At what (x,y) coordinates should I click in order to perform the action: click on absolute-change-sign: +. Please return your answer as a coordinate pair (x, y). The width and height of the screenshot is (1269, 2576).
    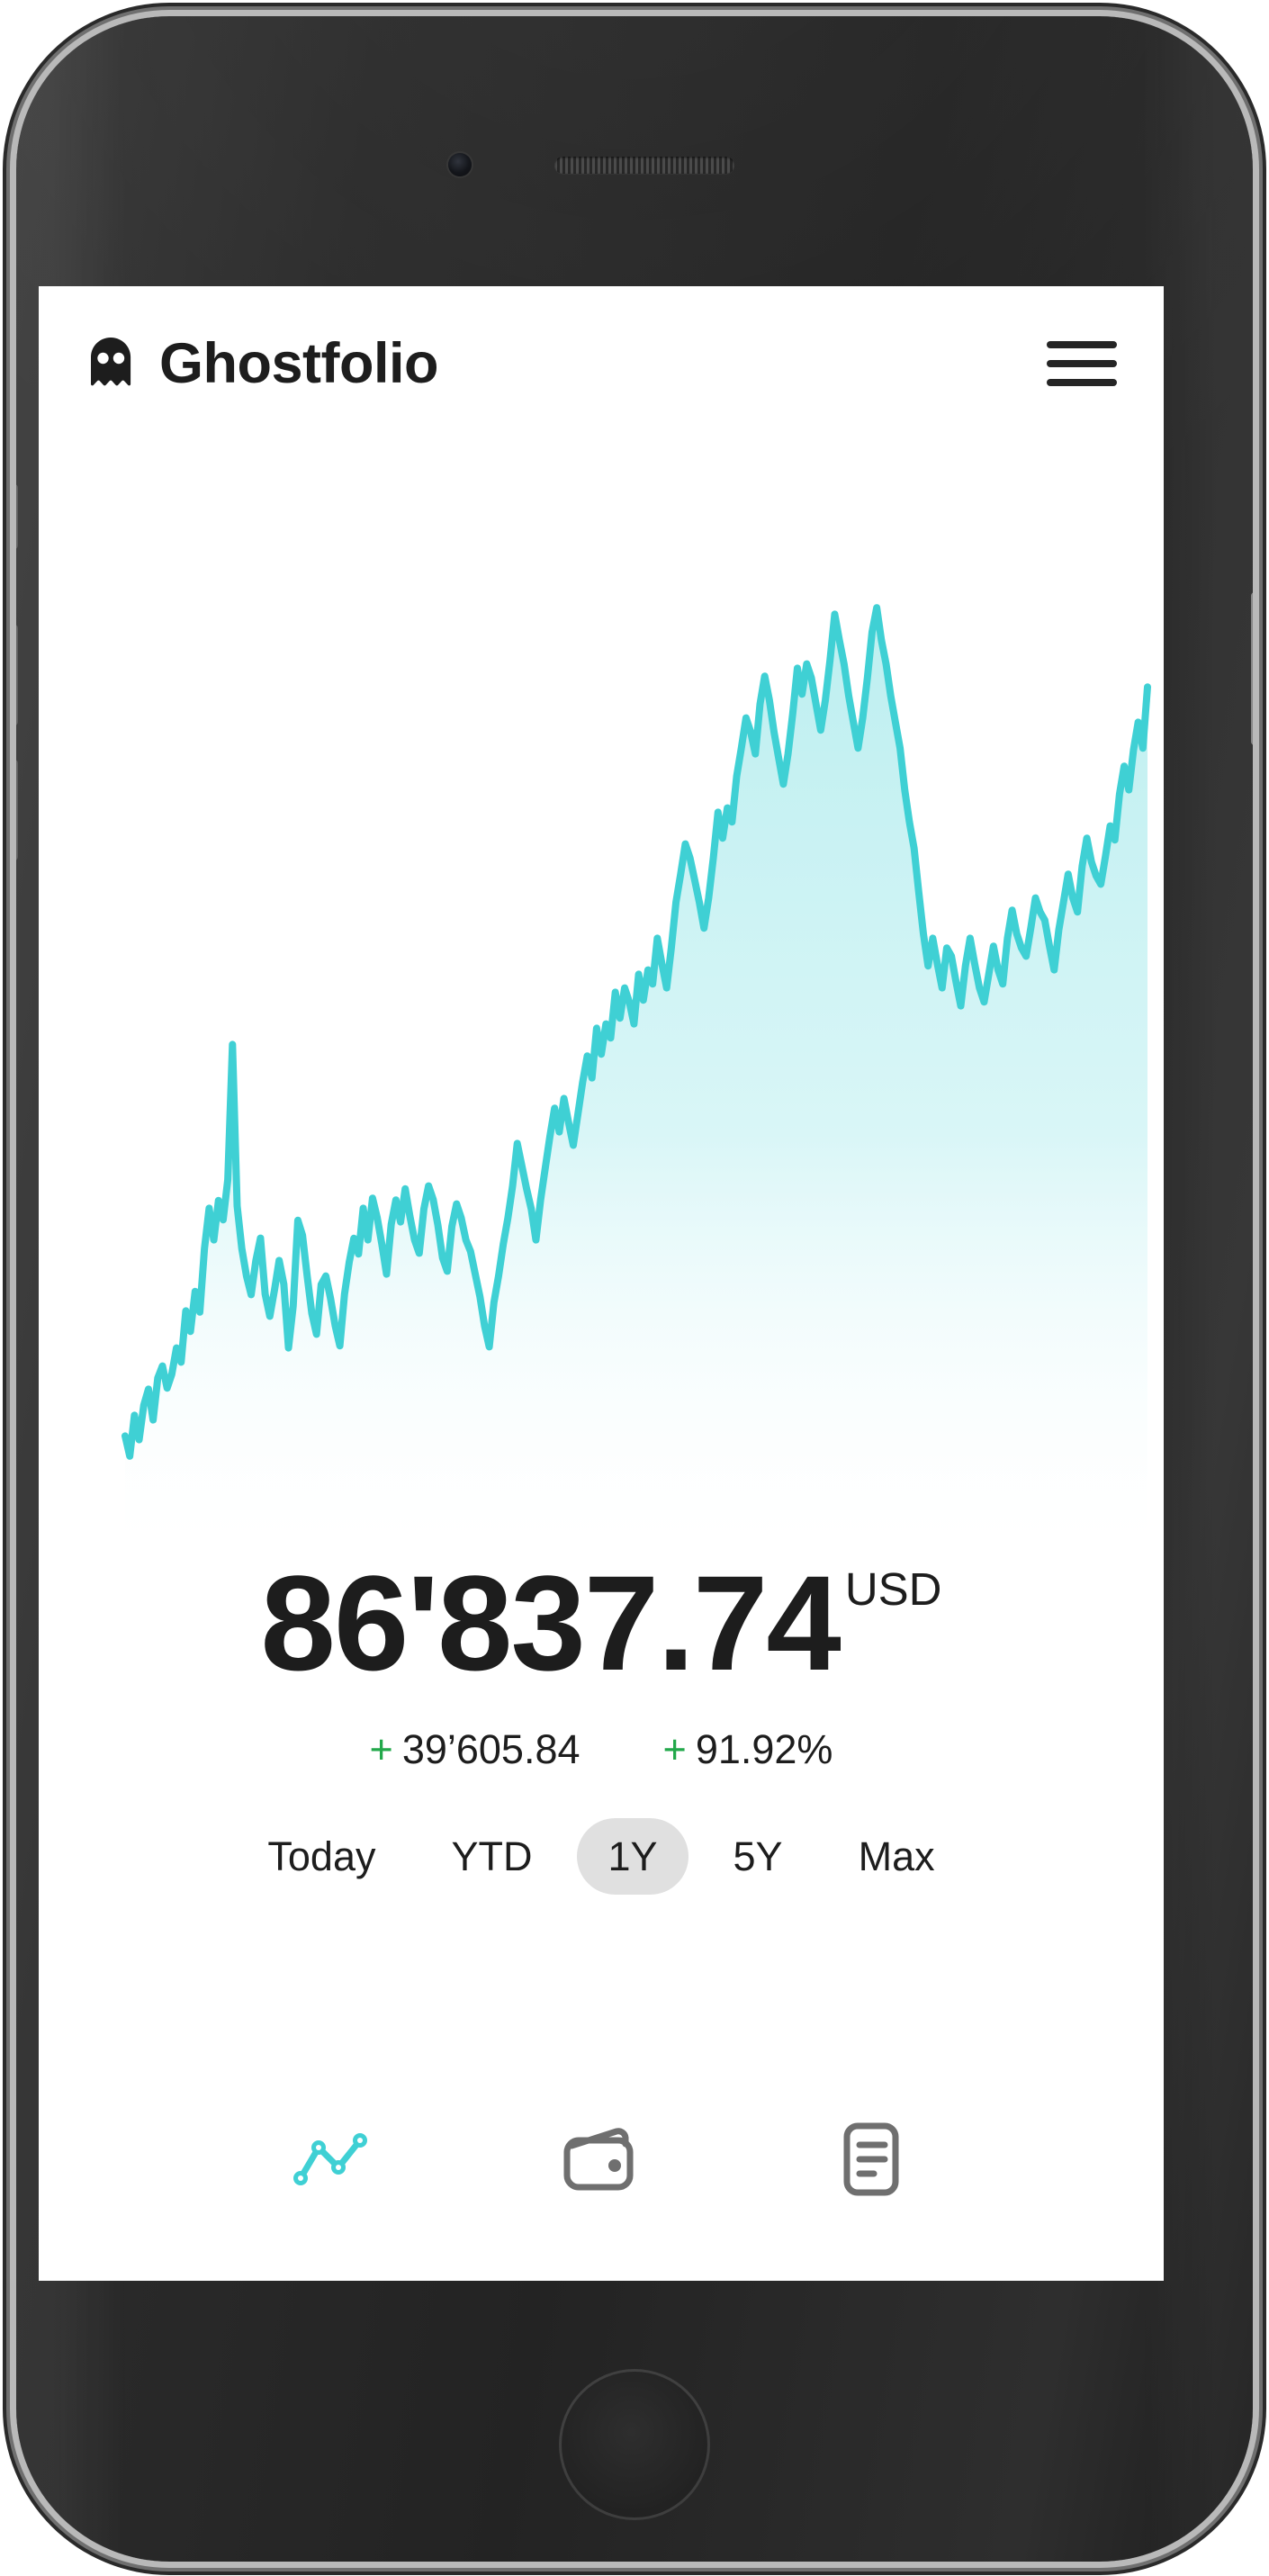
    Looking at the image, I should click on (381, 1749).